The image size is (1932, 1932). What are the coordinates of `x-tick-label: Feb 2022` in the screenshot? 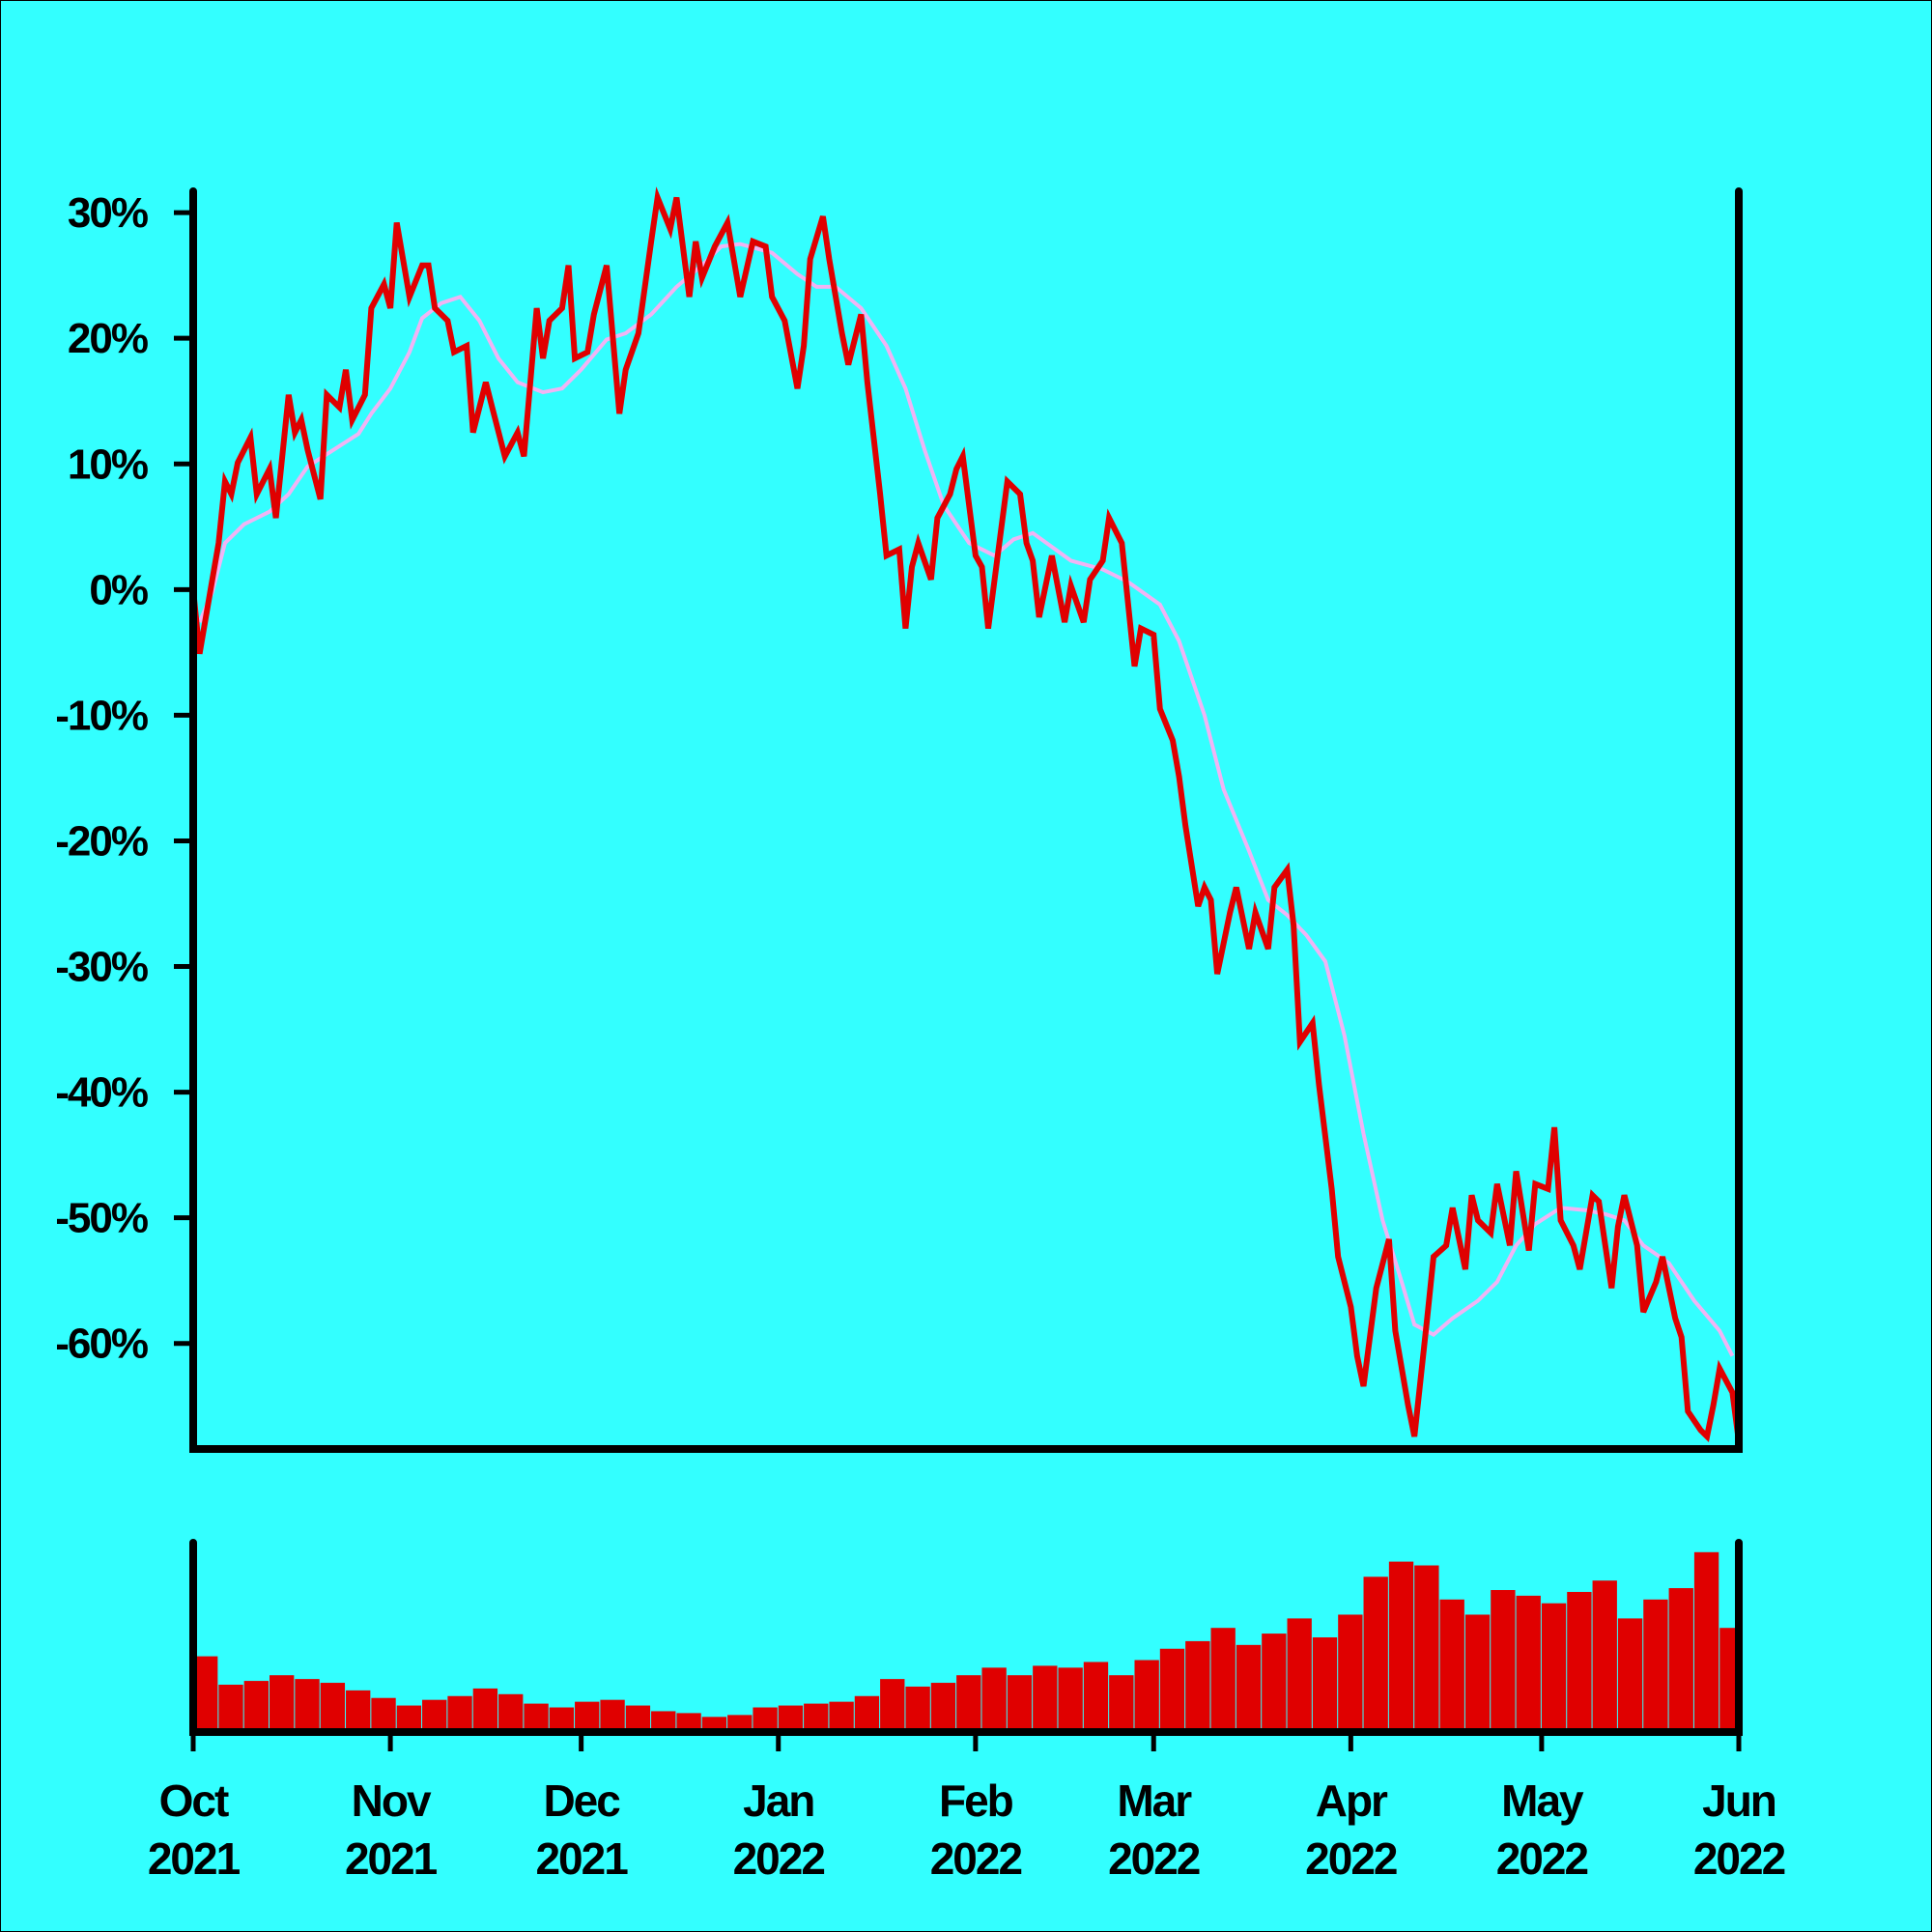 It's located at (976, 1830).